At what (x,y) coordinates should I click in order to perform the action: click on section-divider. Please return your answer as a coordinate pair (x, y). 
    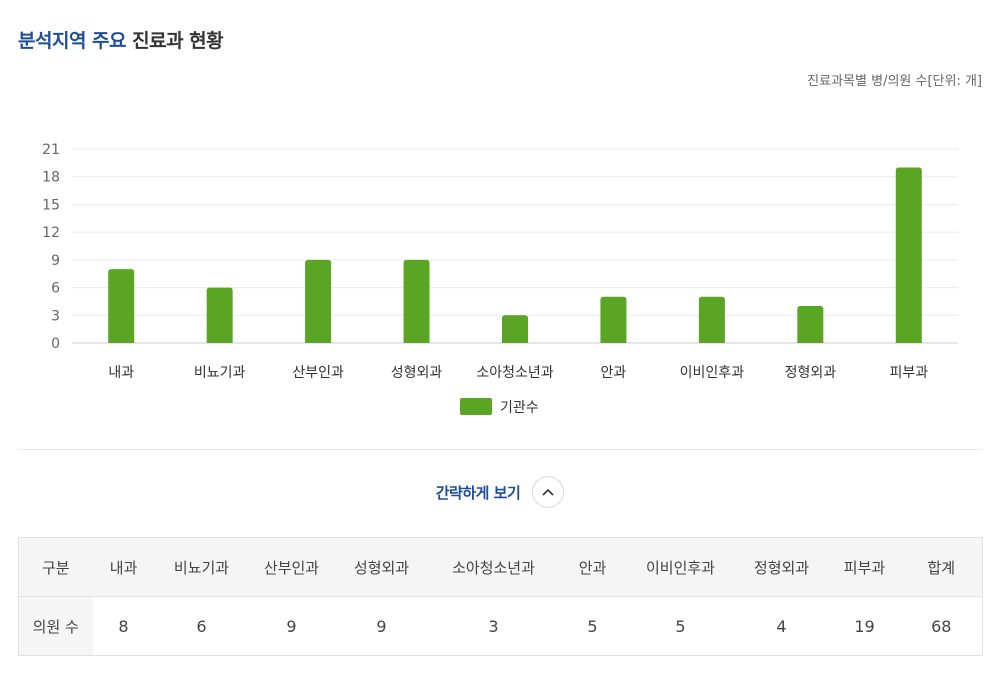
    Looking at the image, I should click on (500, 449).